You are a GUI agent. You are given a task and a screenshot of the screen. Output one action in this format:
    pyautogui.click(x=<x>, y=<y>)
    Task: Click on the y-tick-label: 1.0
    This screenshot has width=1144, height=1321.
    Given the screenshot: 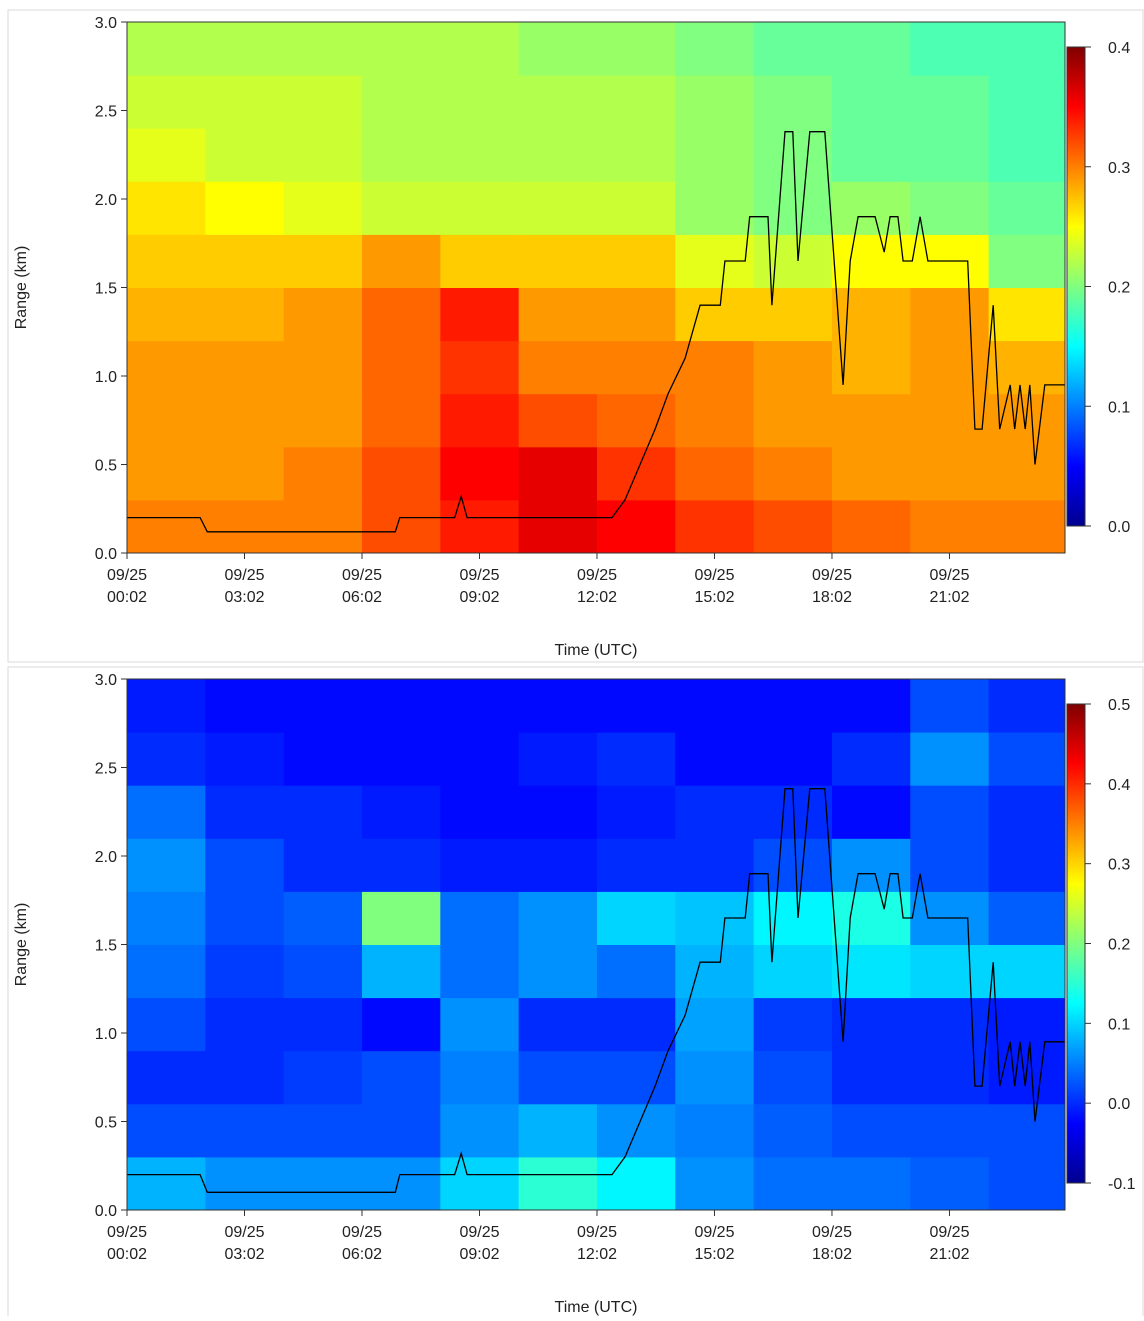 What is the action you would take?
    pyautogui.click(x=106, y=377)
    